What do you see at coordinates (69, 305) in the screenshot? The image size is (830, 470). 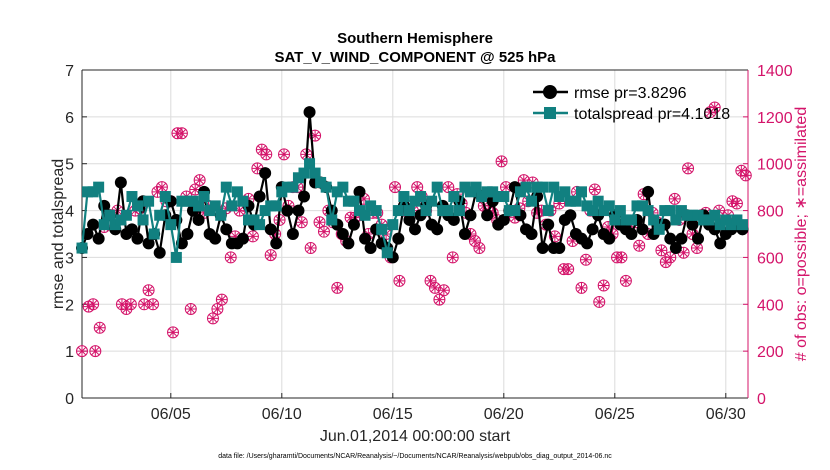 I see `y-tick-label: 2` at bounding box center [69, 305].